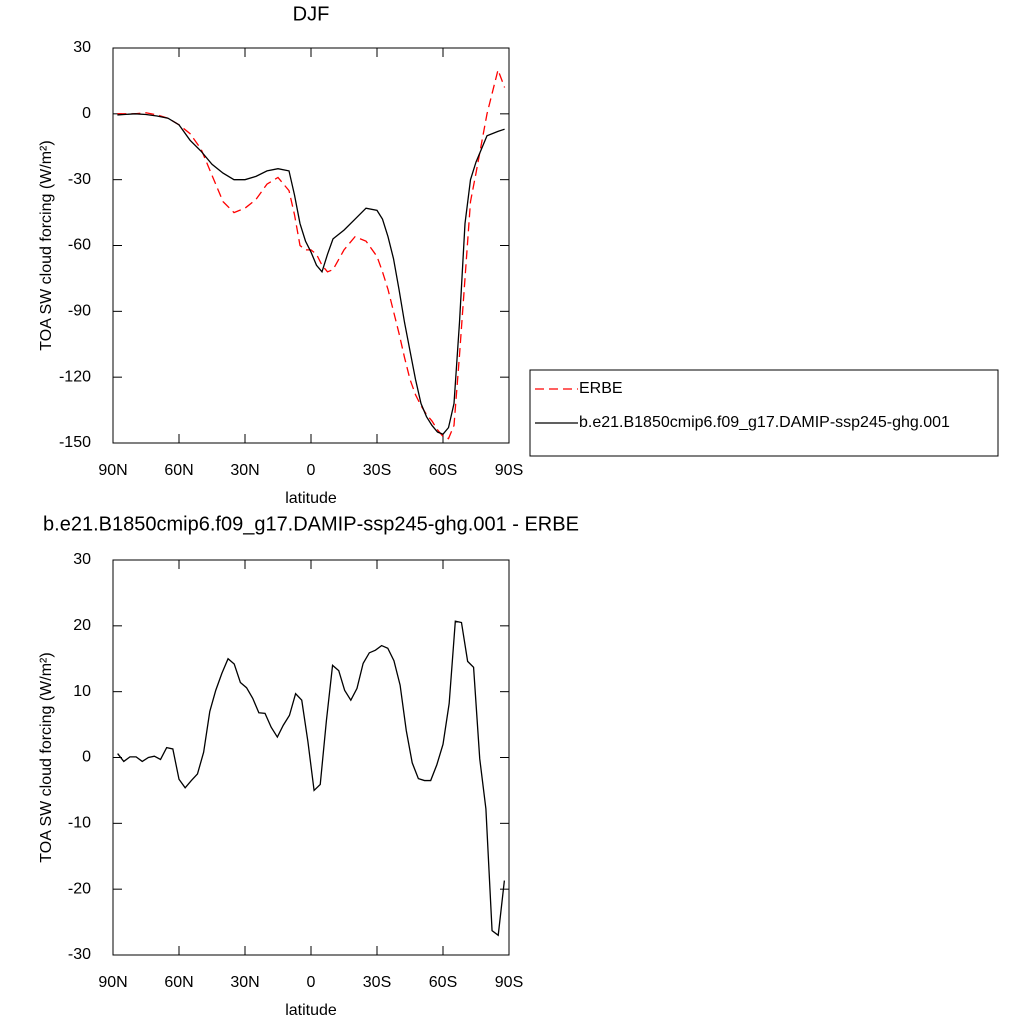 The height and width of the screenshot is (1024, 1024). I want to click on y-tick-label: -90, so click(79, 311).